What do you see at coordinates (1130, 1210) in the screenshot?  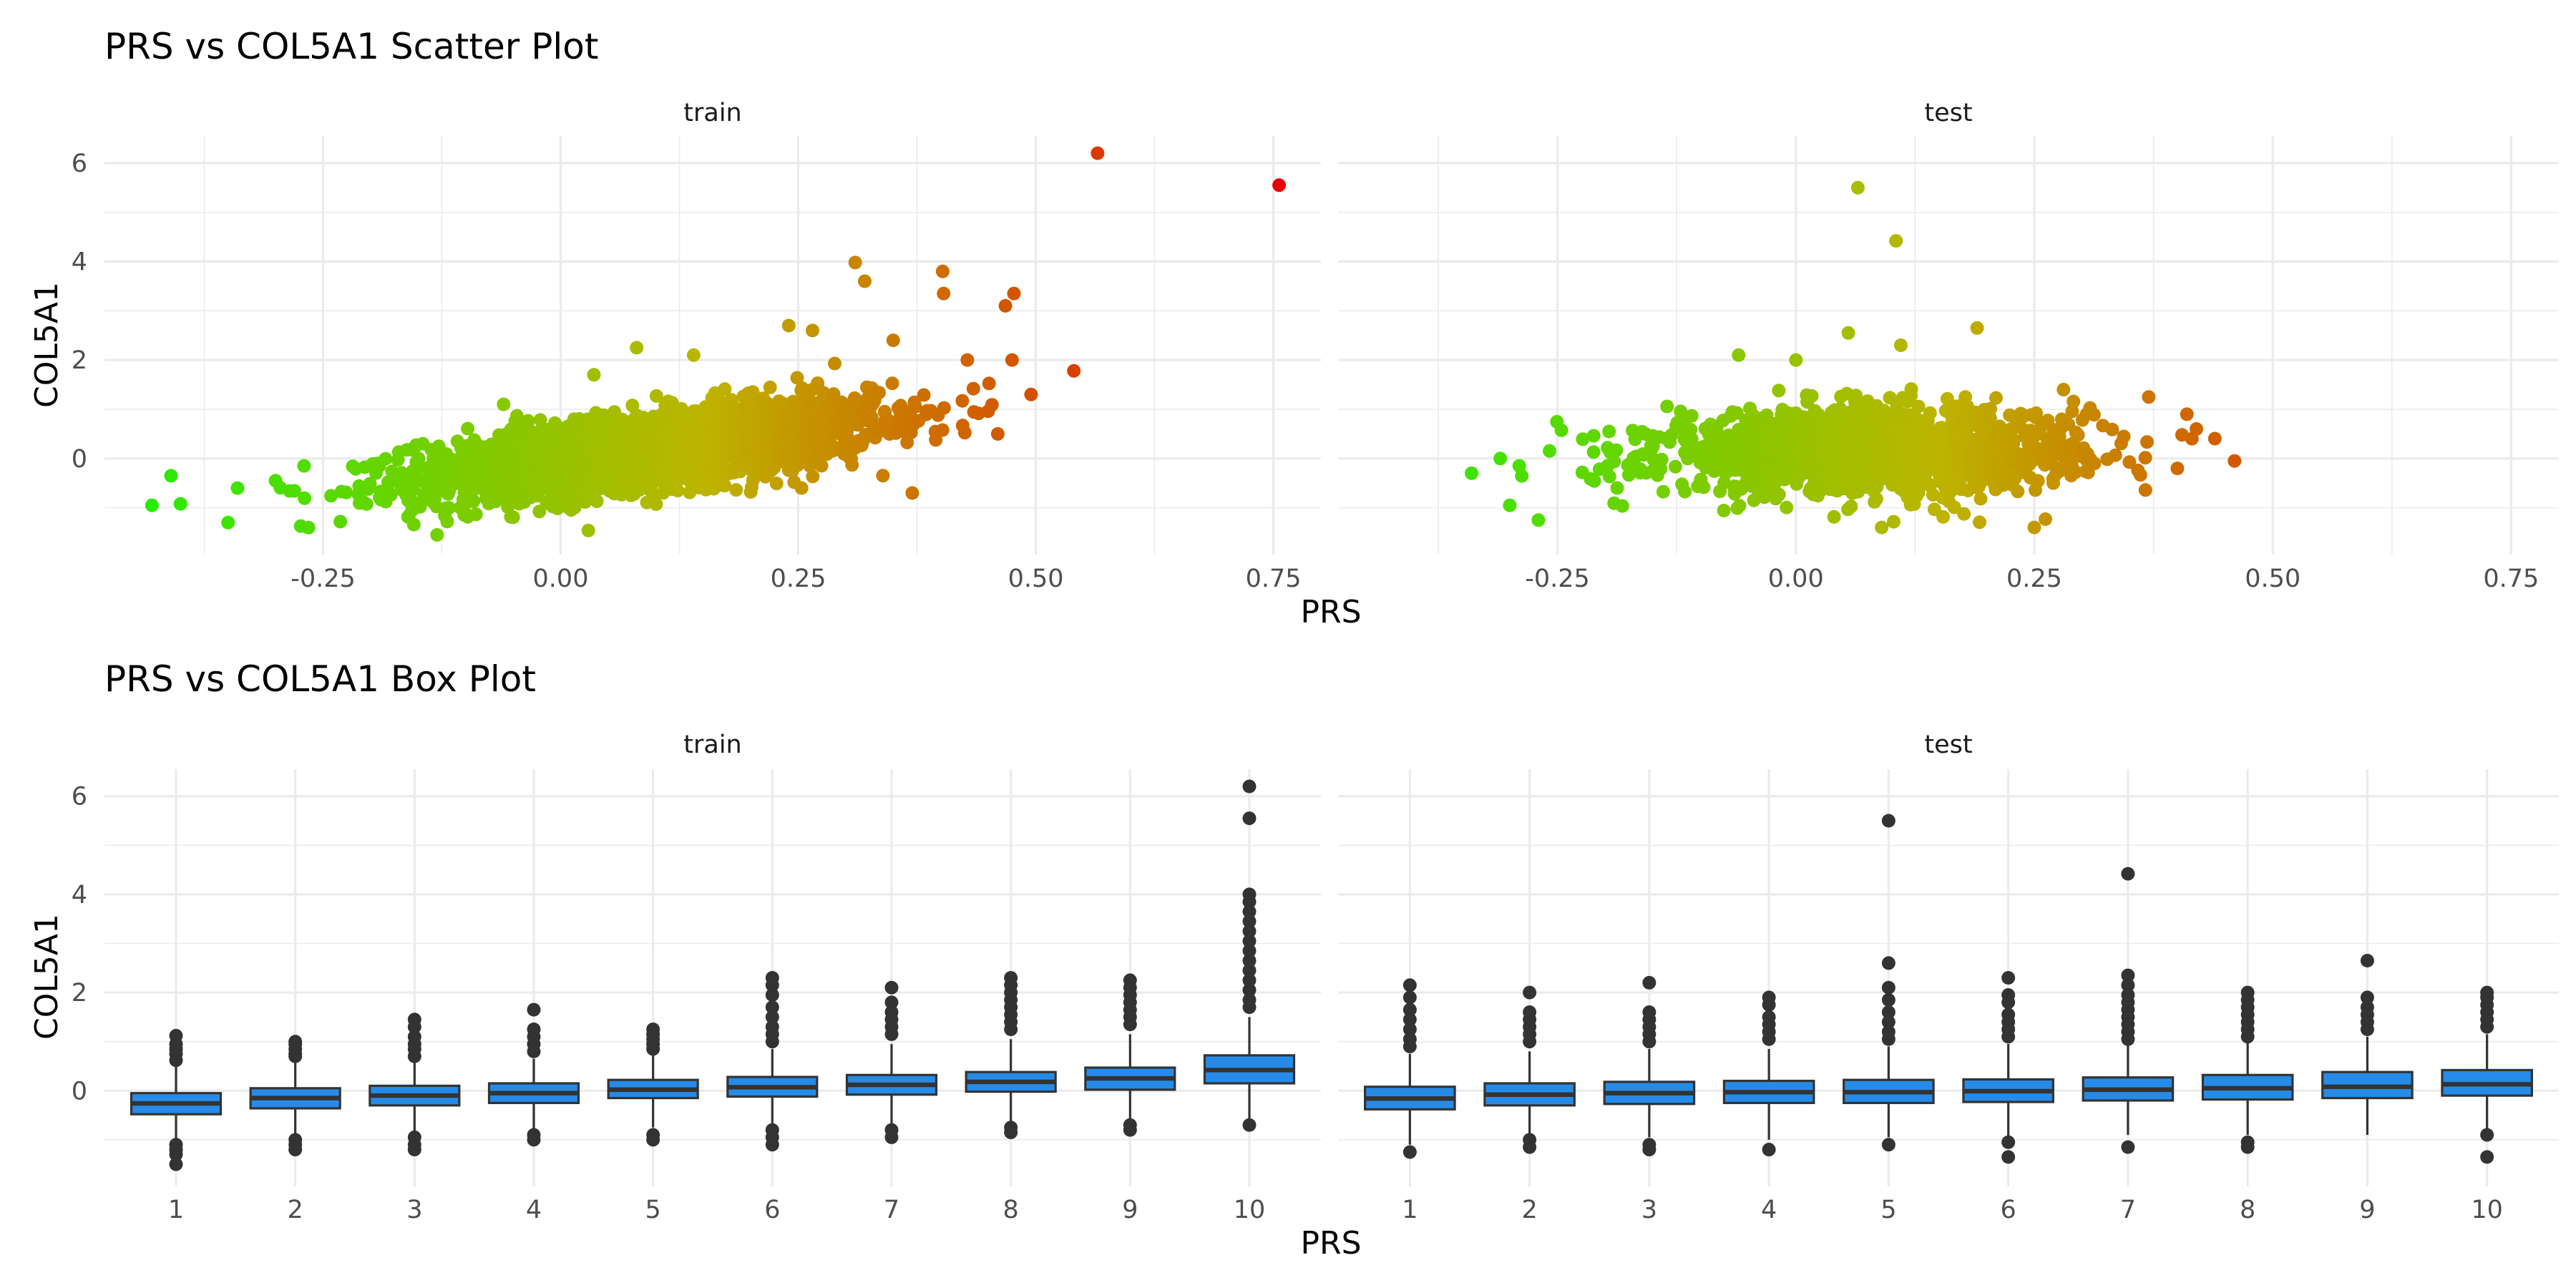 I see `x-tick-label: 9` at bounding box center [1130, 1210].